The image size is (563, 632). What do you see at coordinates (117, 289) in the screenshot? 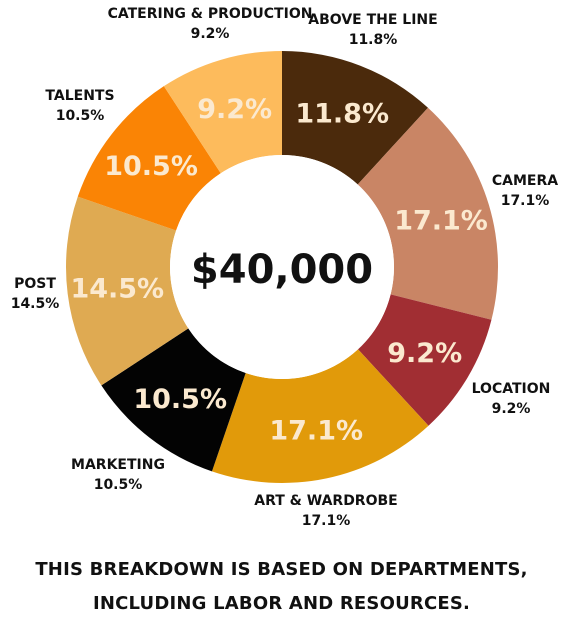
I see `slice-value-label: 14.5%` at bounding box center [117, 289].